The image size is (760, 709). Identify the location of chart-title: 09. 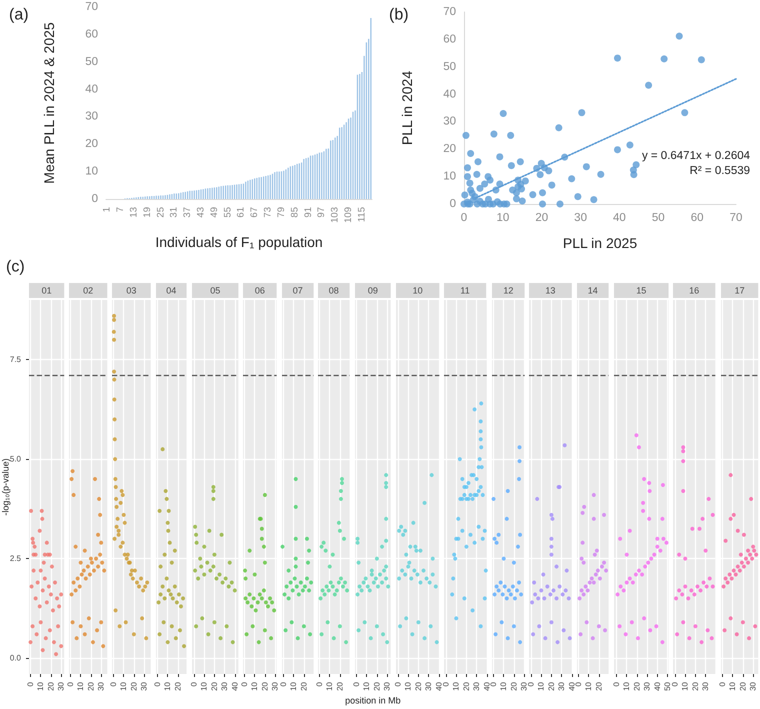
(373, 291).